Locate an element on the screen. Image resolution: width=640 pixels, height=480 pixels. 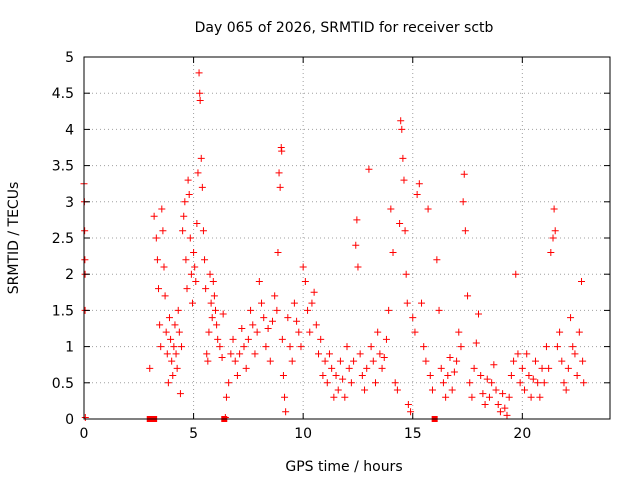
y-tick-label: 4 is located at coordinates (69, 130).